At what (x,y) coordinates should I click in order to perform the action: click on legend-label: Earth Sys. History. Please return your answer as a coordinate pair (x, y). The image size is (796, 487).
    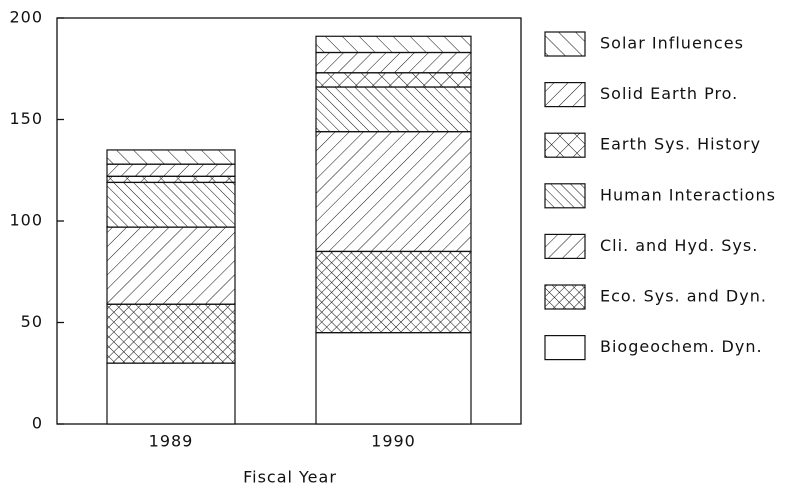
    Looking at the image, I should click on (680, 144).